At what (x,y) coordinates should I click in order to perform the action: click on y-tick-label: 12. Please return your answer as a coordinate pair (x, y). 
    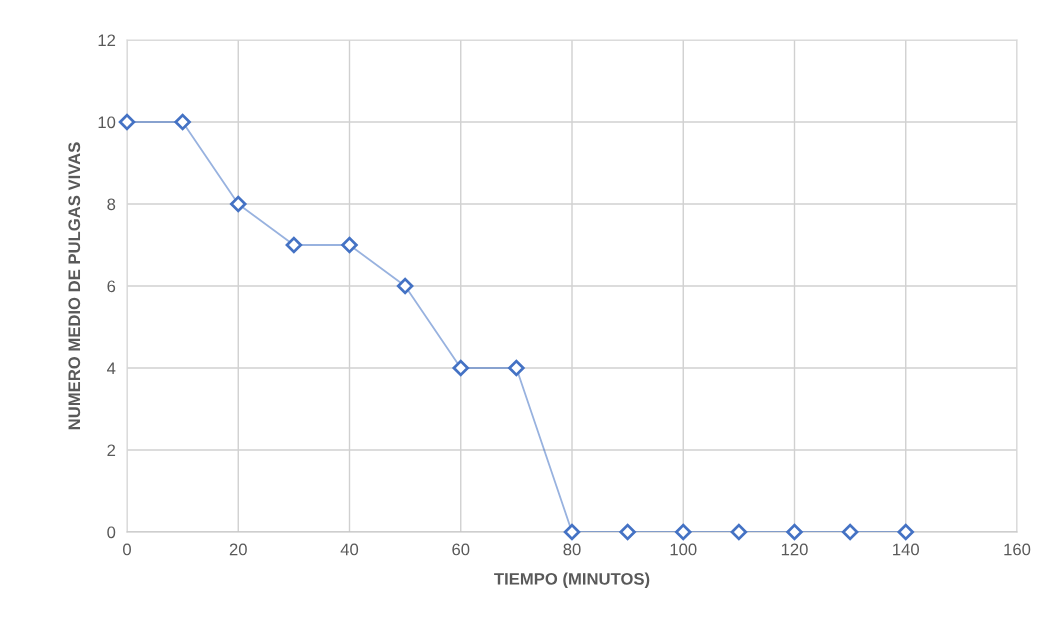
    Looking at the image, I should click on (107, 40).